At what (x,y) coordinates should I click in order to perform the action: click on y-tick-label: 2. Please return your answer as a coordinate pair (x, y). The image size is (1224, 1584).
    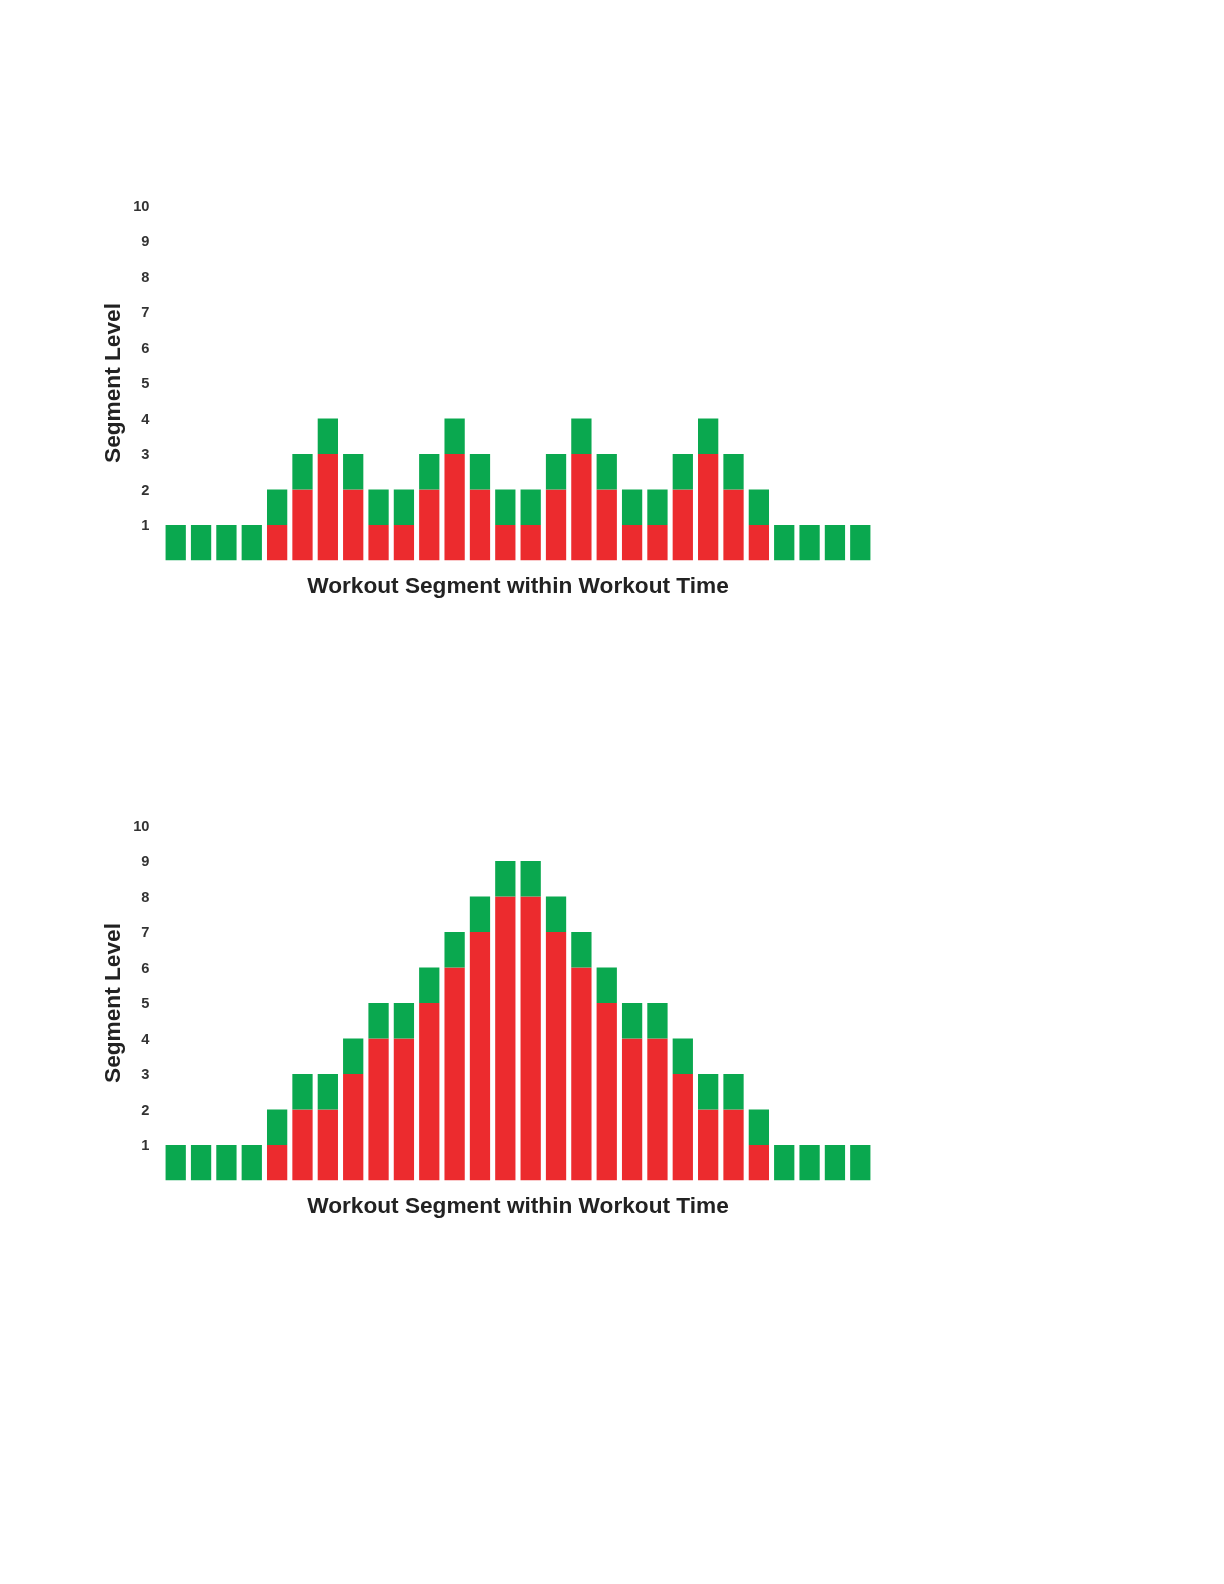
    Looking at the image, I should click on (145, 1109).